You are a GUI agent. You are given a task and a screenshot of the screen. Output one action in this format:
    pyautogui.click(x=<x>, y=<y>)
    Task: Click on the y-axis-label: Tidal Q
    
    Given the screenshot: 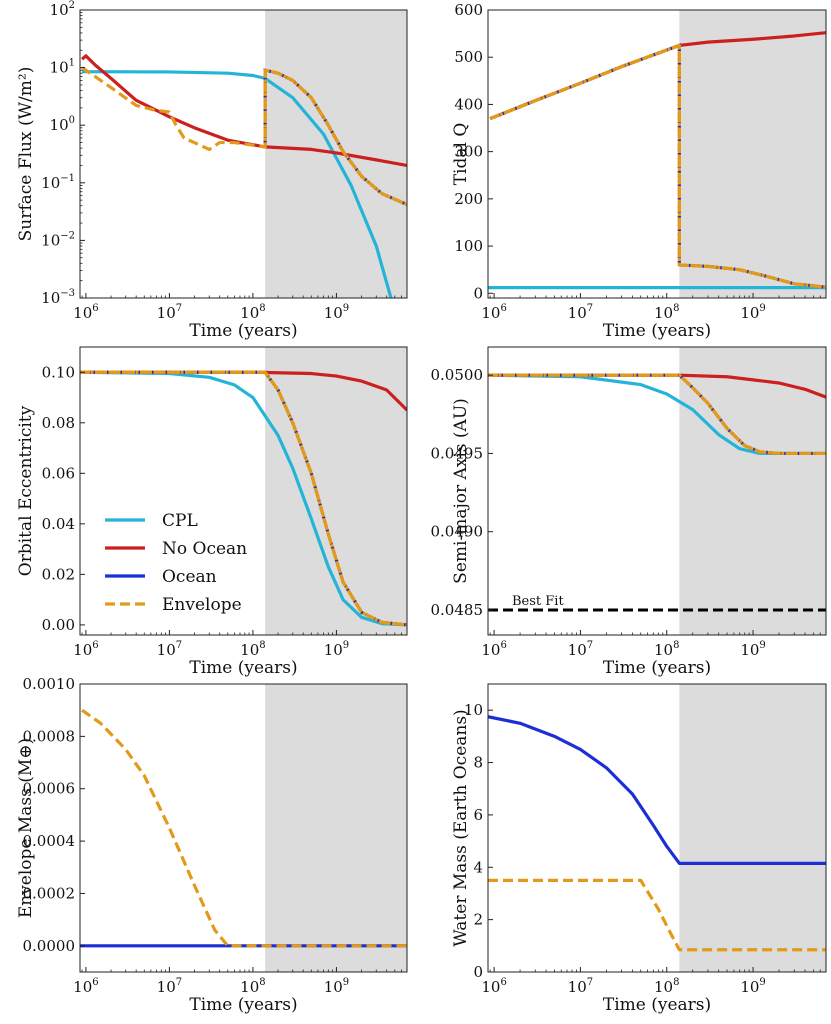 What is the action you would take?
    pyautogui.click(x=461, y=154)
    